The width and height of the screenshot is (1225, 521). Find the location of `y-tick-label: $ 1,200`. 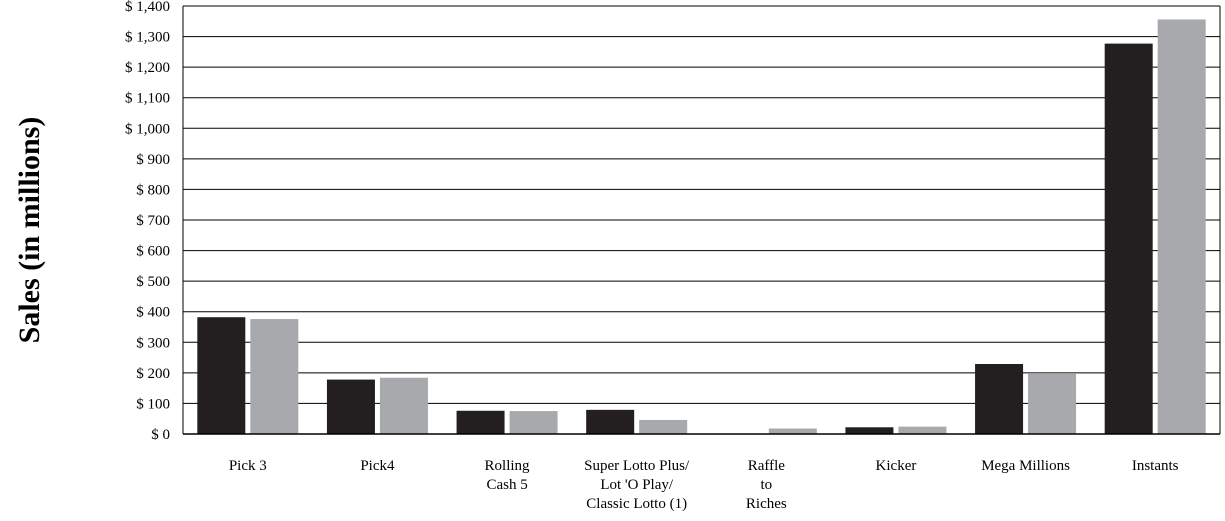

y-tick-label: $ 1,200 is located at coordinates (147, 68).